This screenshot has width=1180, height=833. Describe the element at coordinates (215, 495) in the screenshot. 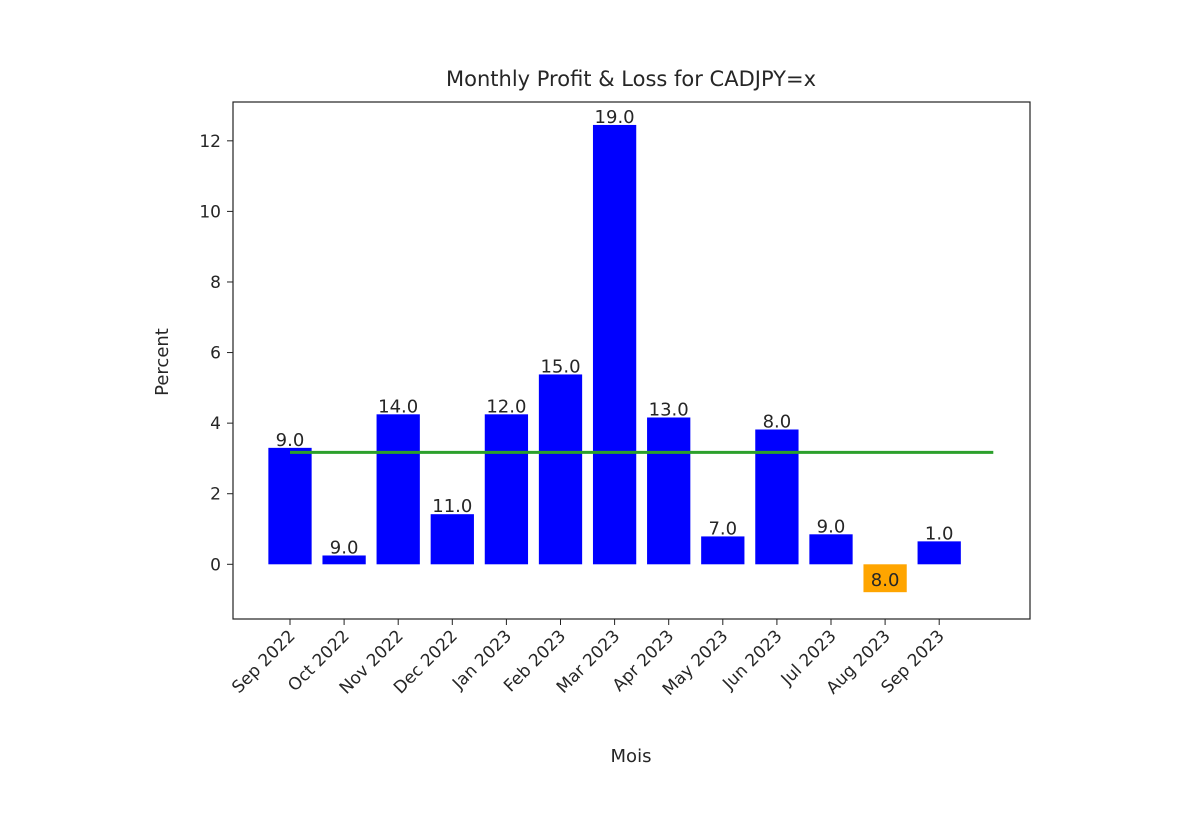

I see `y-tick-label: 2` at that location.